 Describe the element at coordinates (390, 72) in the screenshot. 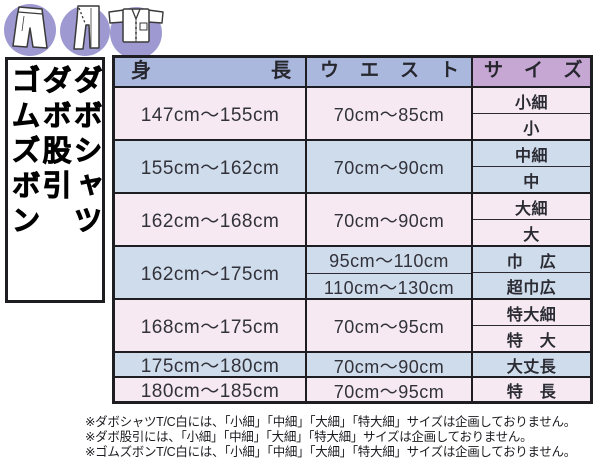

I see `header-waist: ウエスト` at that location.